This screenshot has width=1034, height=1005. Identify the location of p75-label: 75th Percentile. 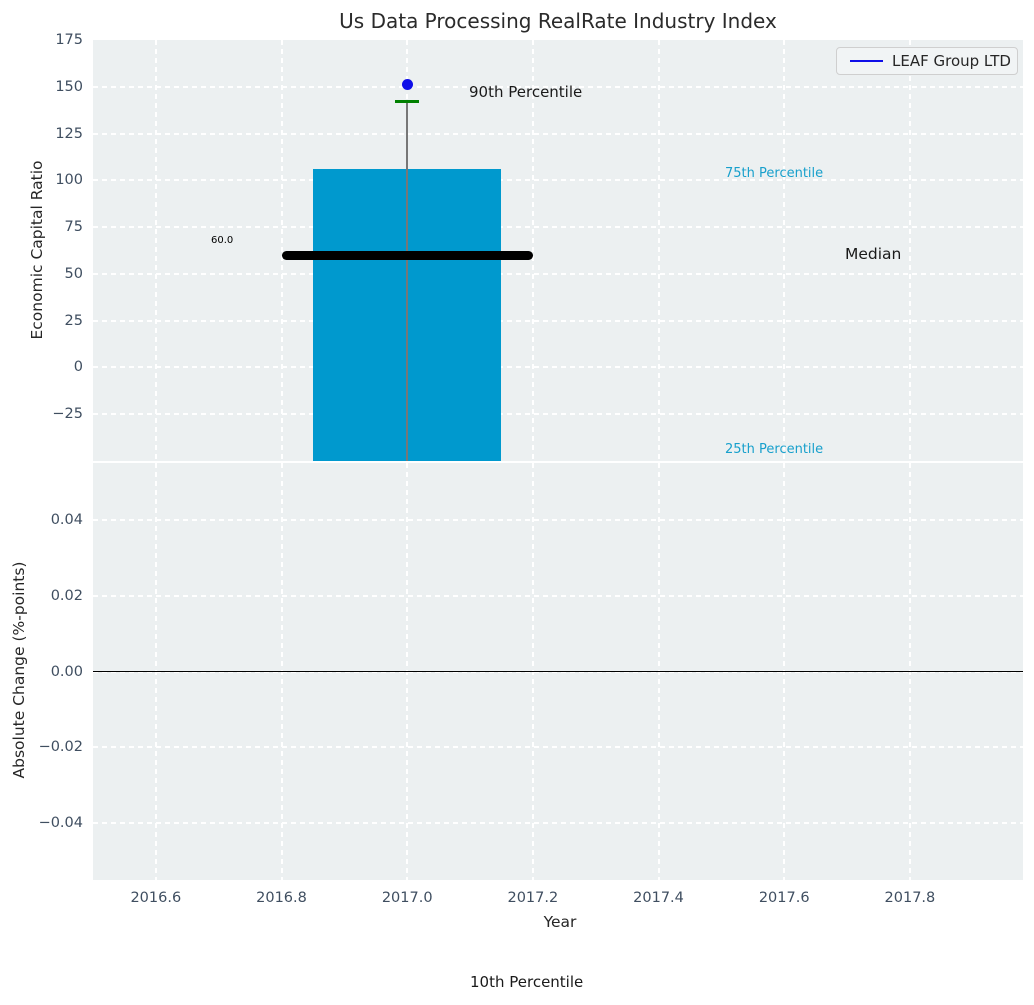
(774, 173).